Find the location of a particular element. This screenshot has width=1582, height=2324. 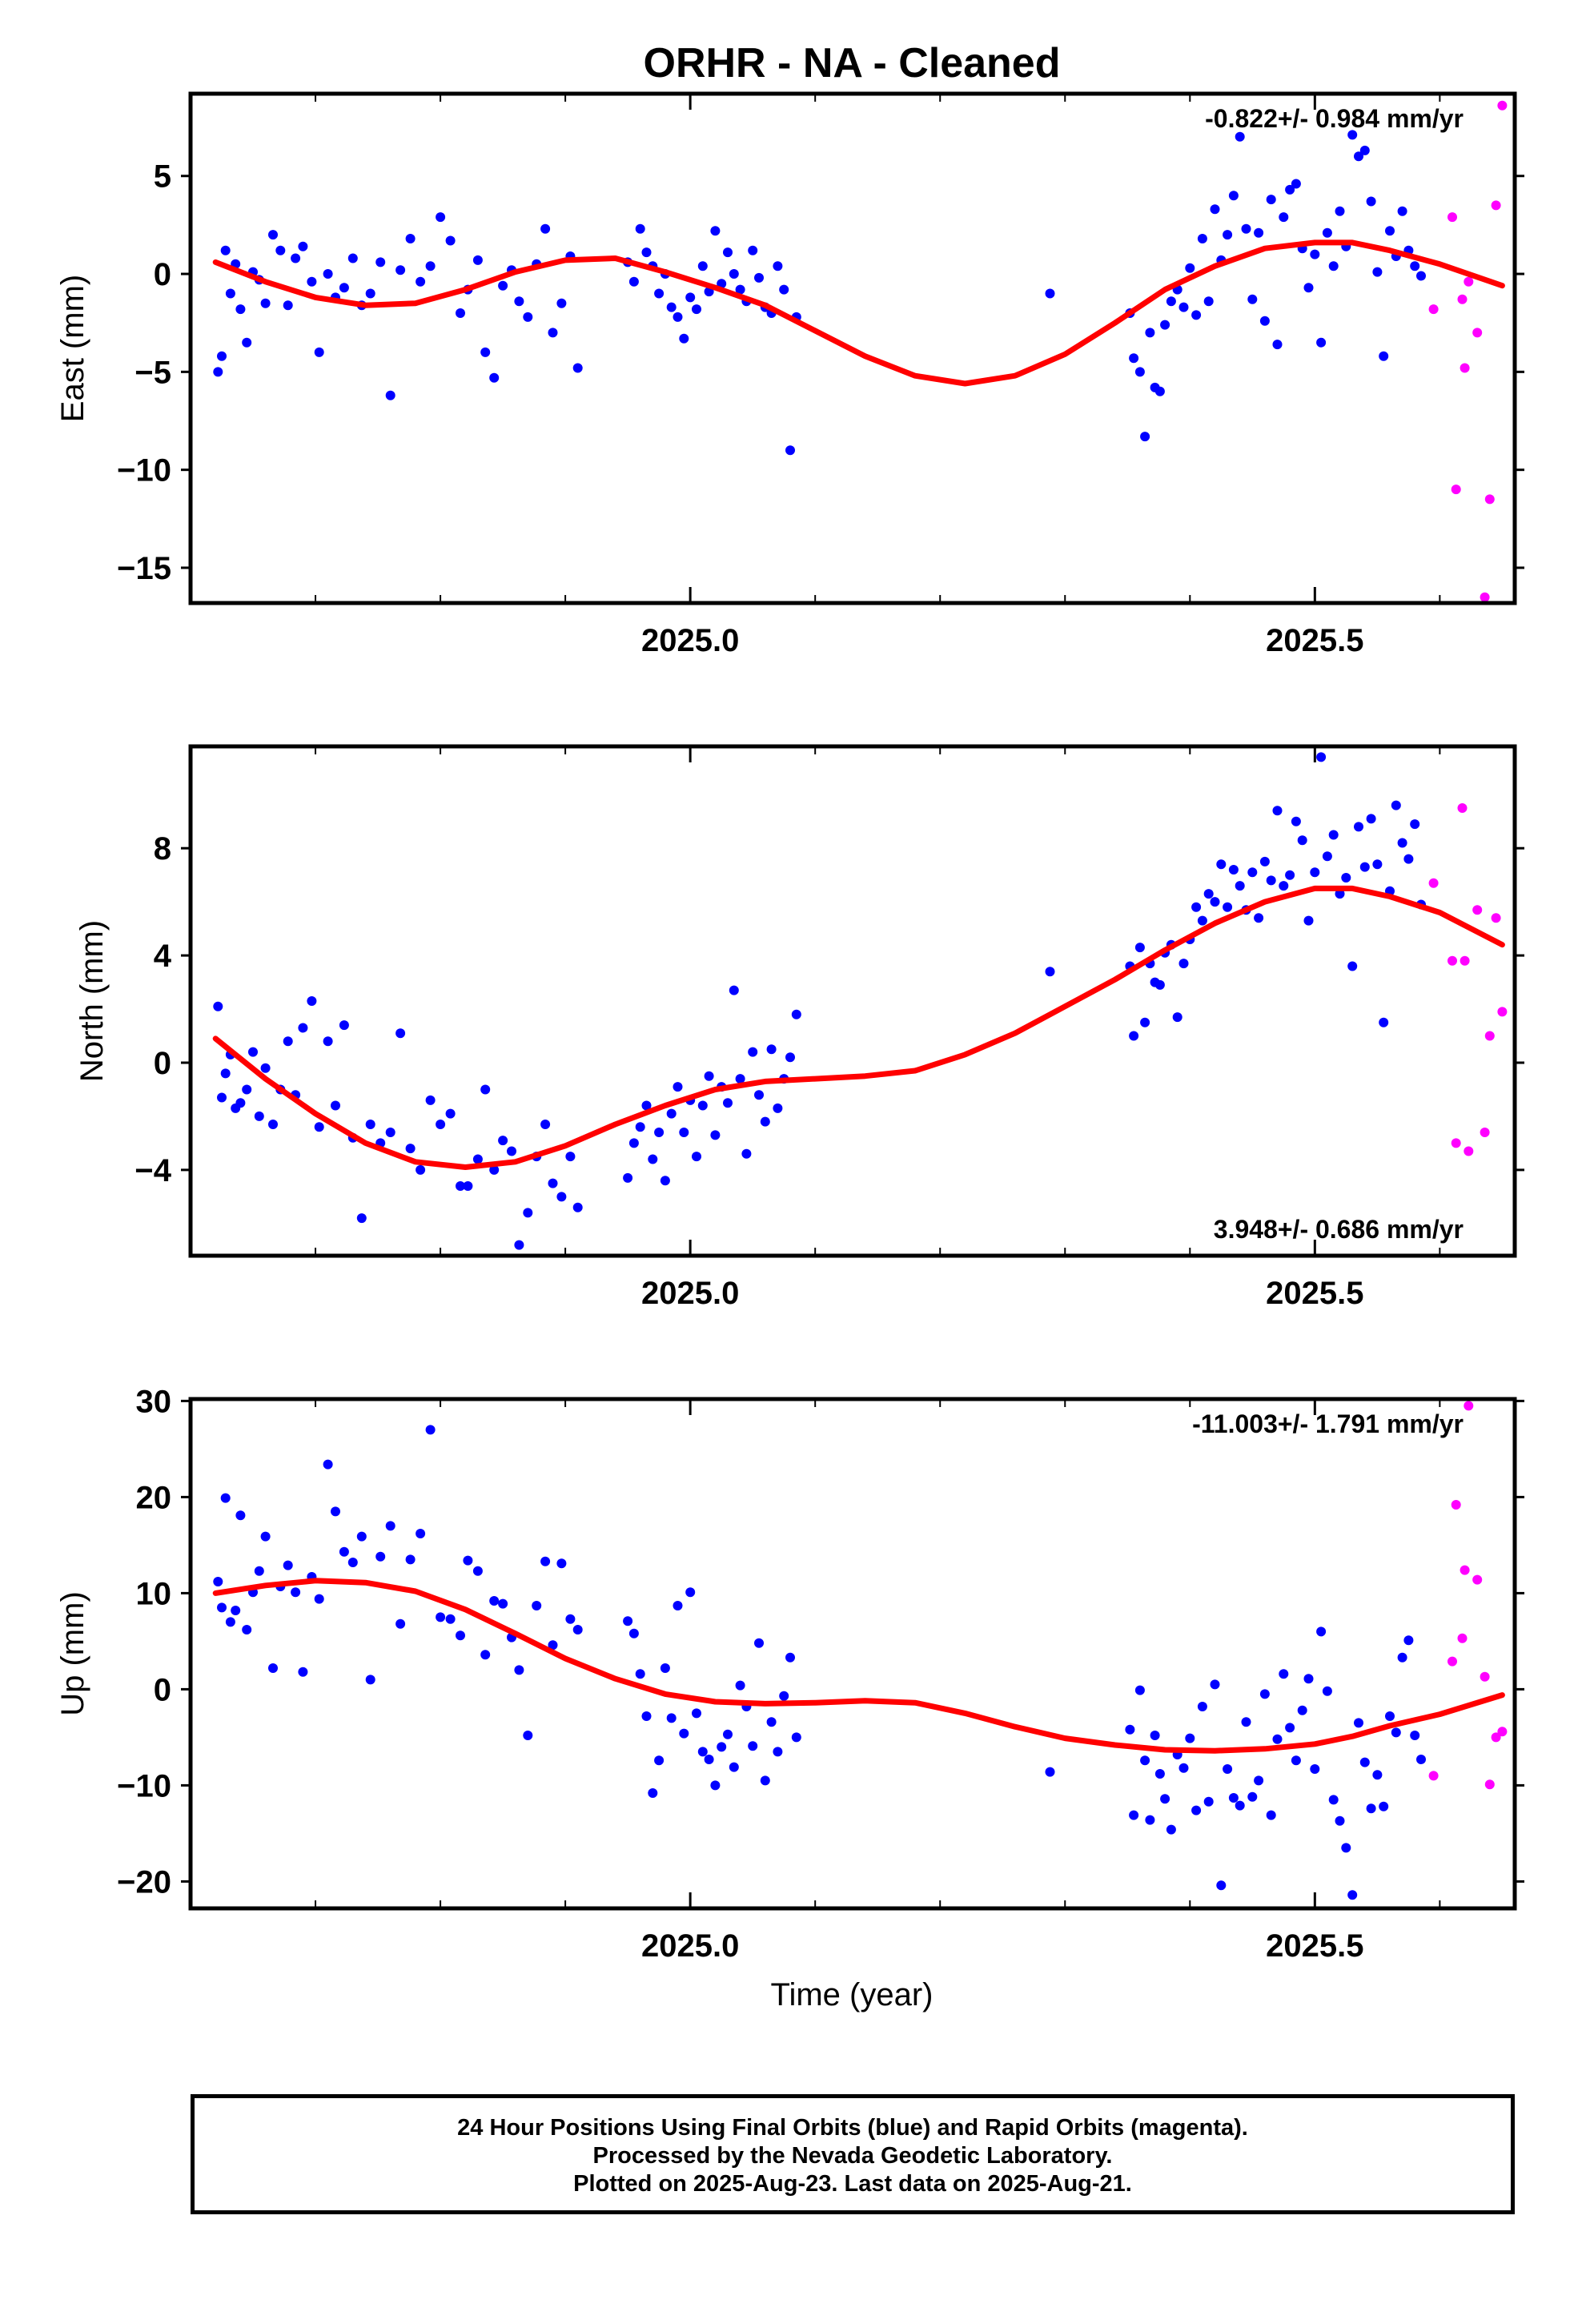

y-axis-label: Up (mm) is located at coordinates (72, 1653).